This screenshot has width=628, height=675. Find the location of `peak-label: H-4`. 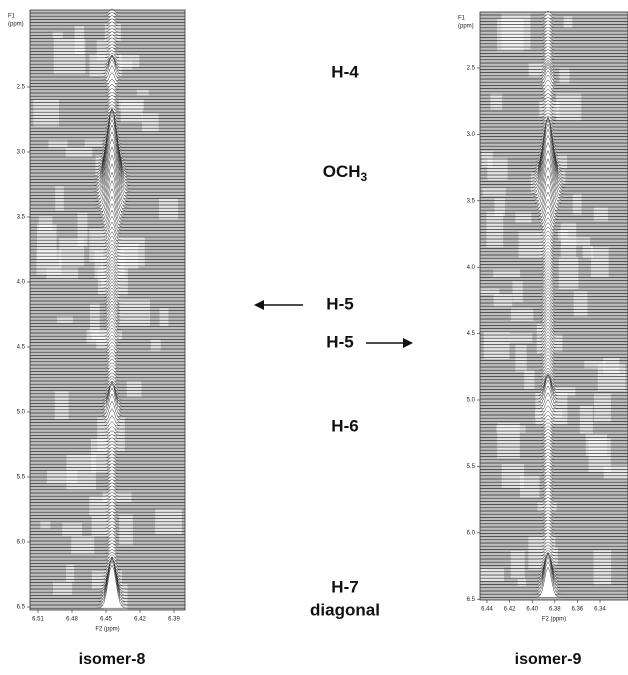

peak-label: H-4 is located at coordinates (345, 71).